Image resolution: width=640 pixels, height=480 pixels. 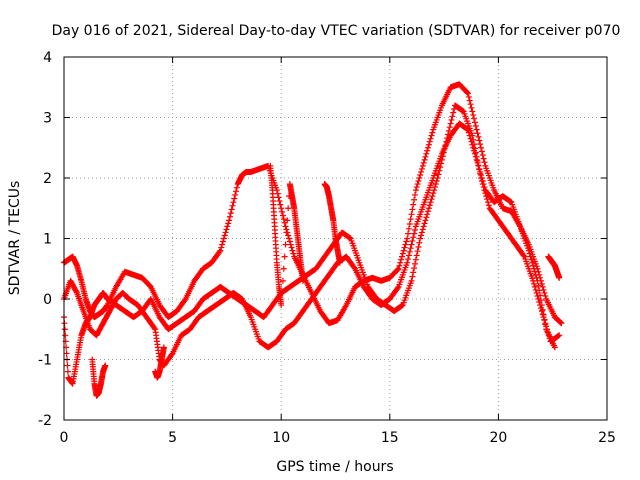 What do you see at coordinates (64, 438) in the screenshot?
I see `x-tick-label: 0` at bounding box center [64, 438].